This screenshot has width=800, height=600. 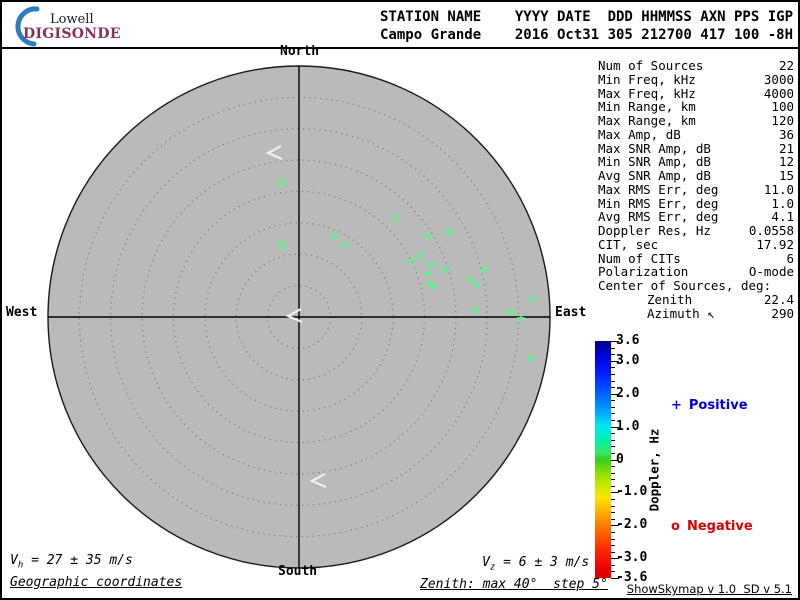 What do you see at coordinates (685, 285) in the screenshot?
I see `stat-row: Center of Sources, deg:` at bounding box center [685, 285].